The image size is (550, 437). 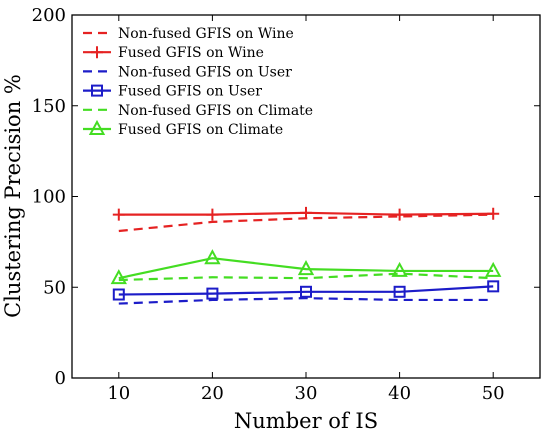 What do you see at coordinates (306, 421) in the screenshot?
I see `x-axis-label: Number of IS` at bounding box center [306, 421].